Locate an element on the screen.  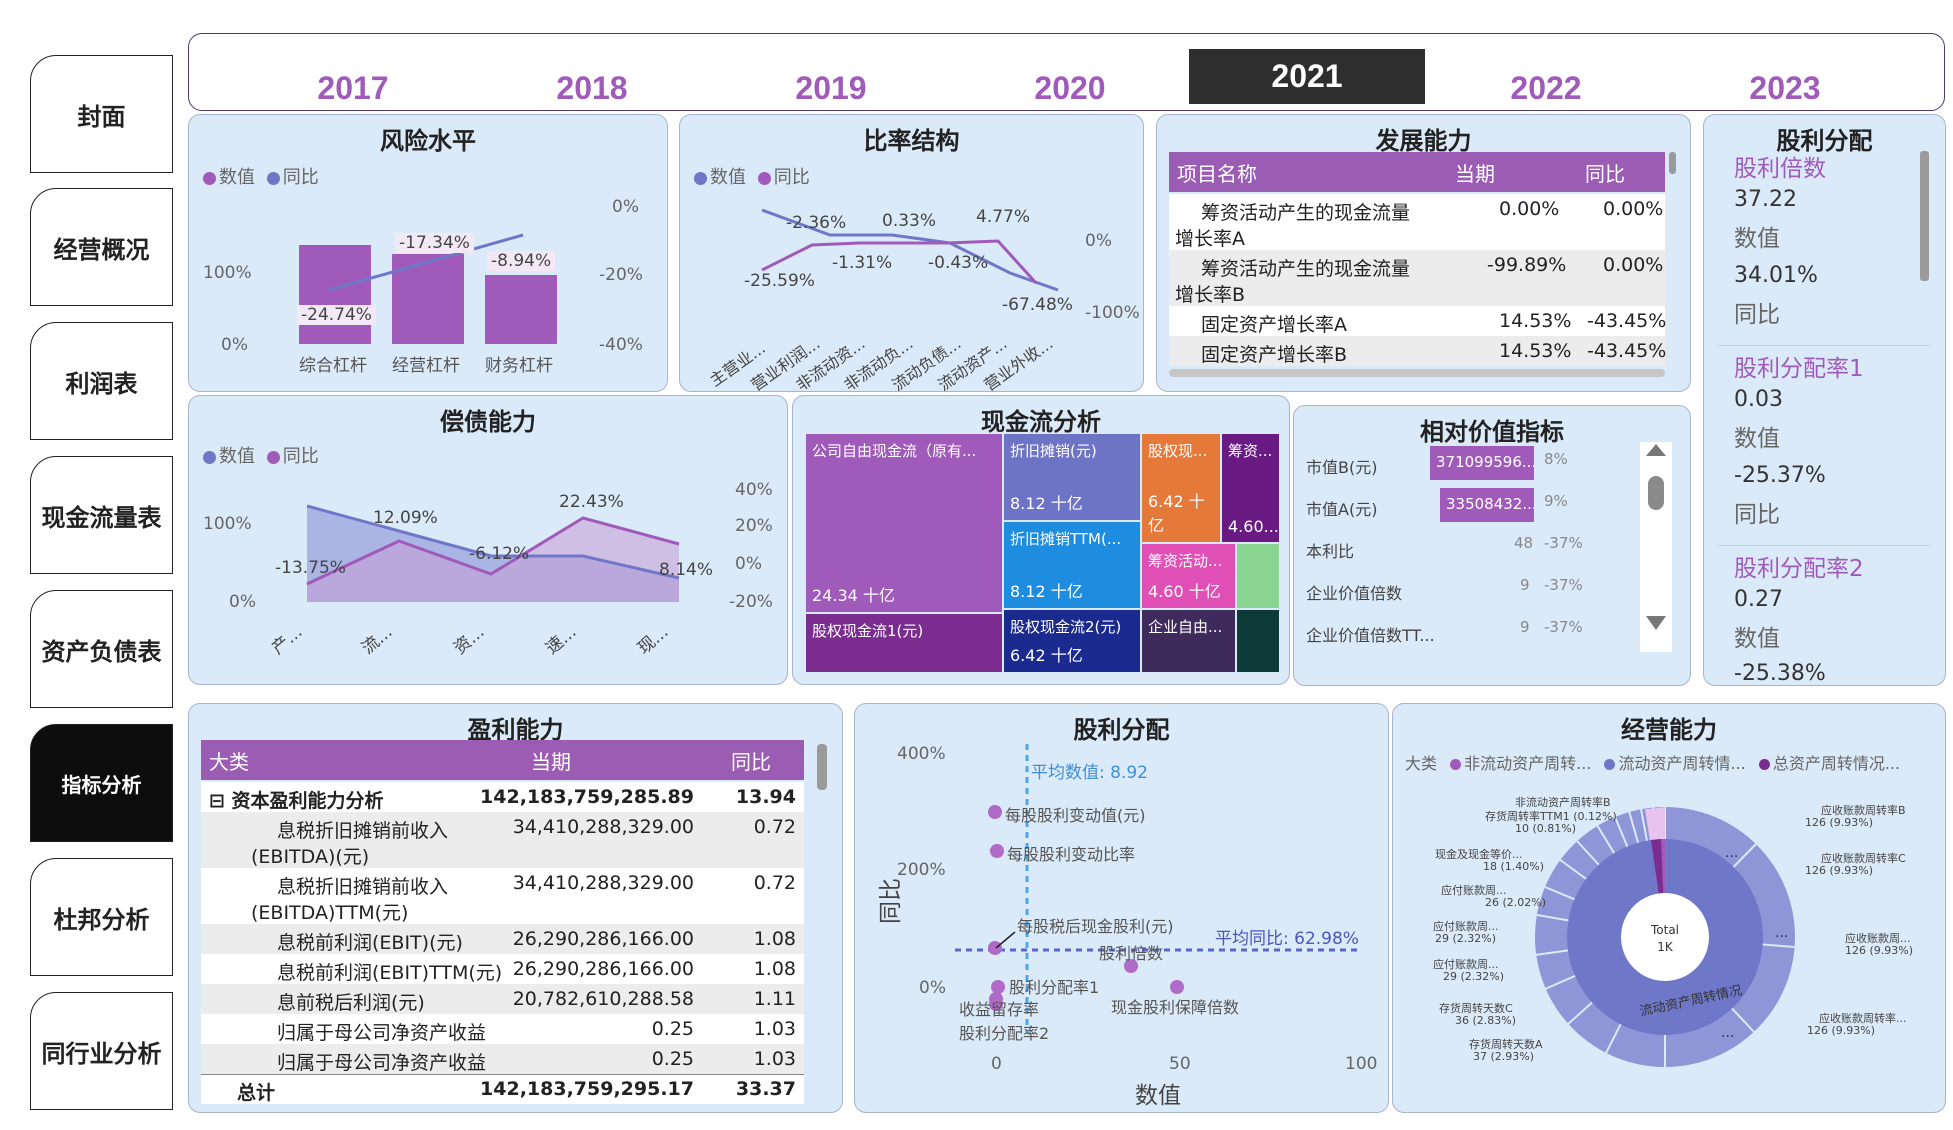
table-row: 筹资活动产生的现金流量 增长率A 0.00% 0.00% is located at coordinates (1417, 222).